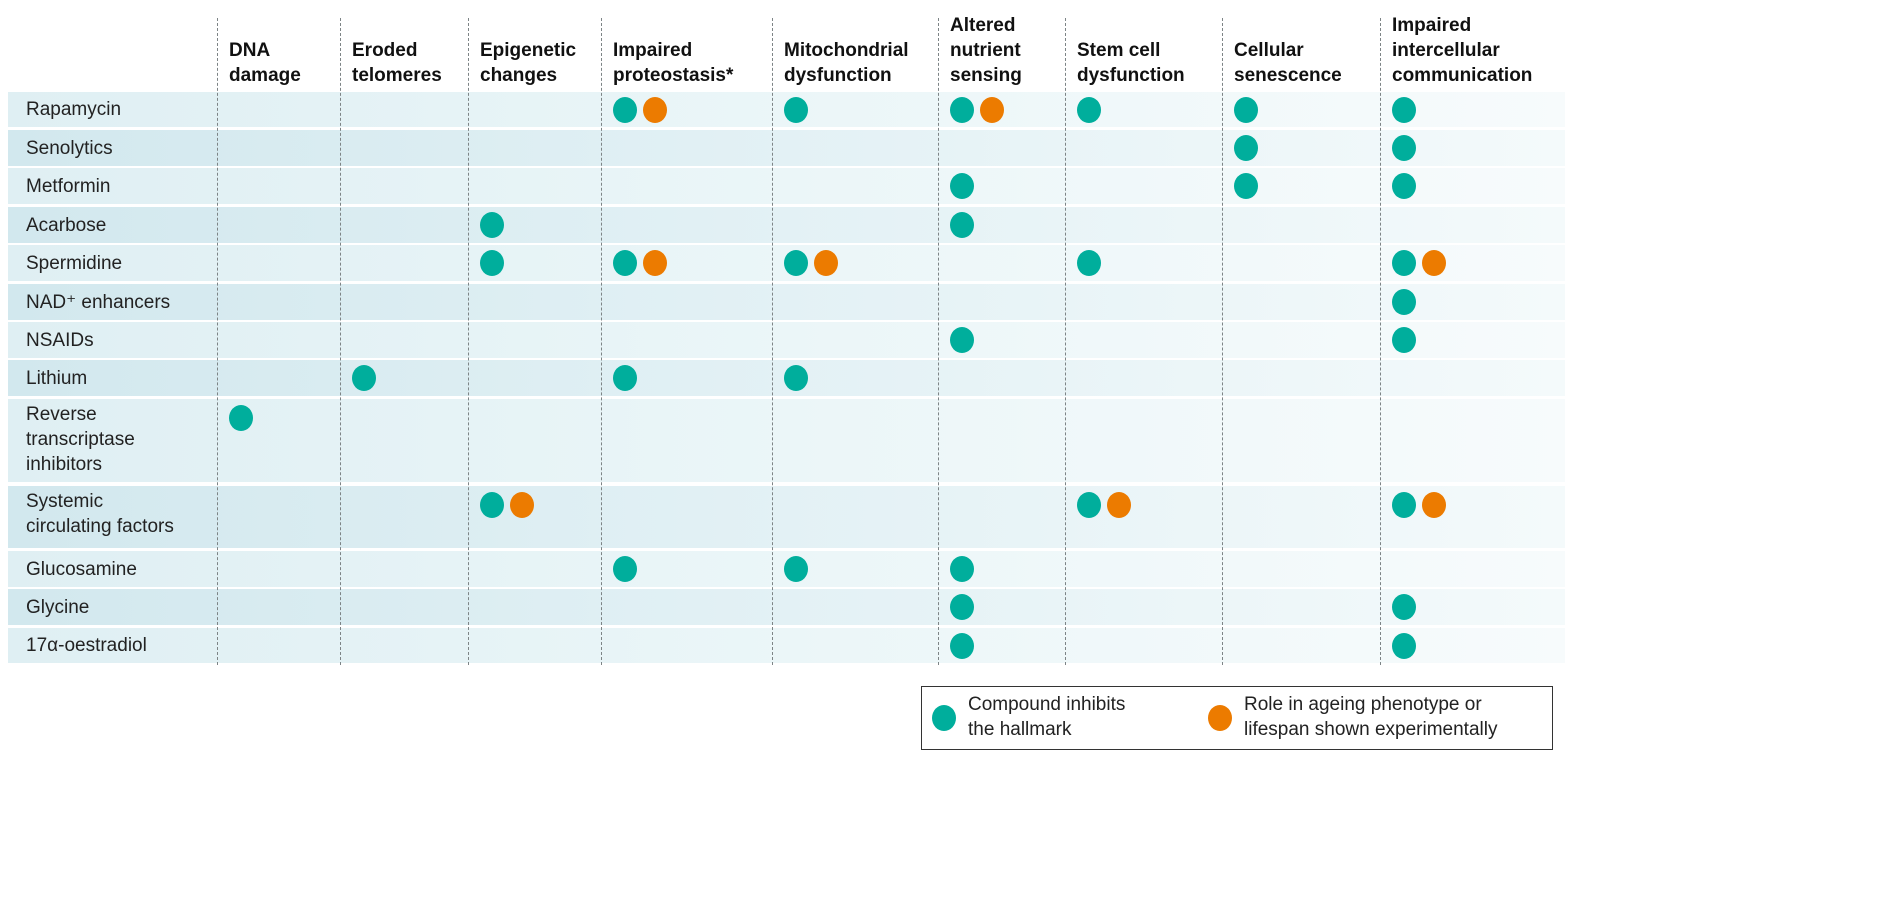 This screenshot has width=1893, height=917. Describe the element at coordinates (519, 75) in the screenshot. I see `column-header-line: changes` at that location.